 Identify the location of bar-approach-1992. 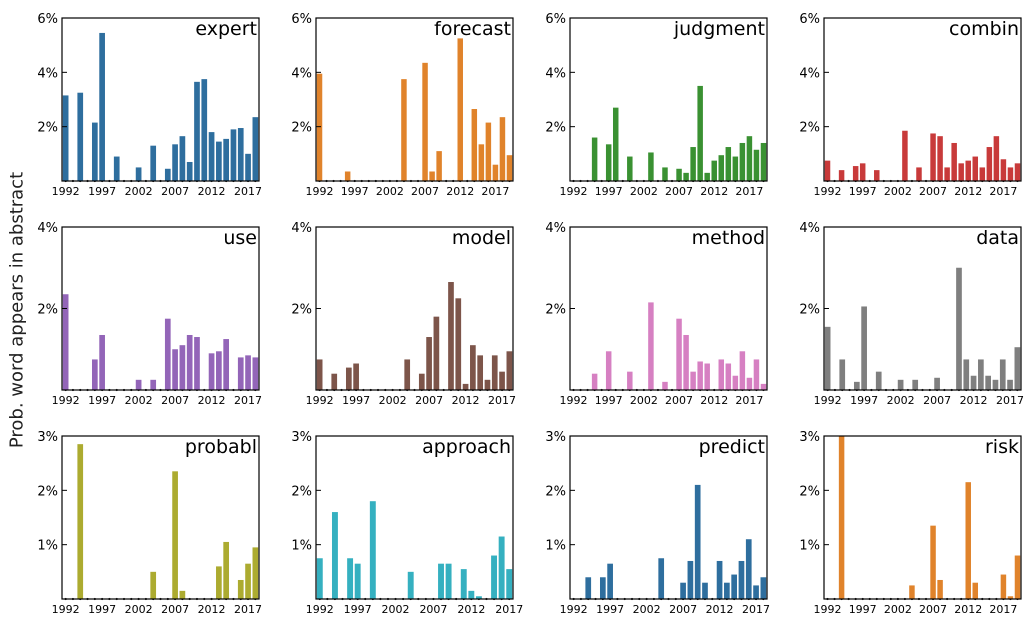
(319, 578).